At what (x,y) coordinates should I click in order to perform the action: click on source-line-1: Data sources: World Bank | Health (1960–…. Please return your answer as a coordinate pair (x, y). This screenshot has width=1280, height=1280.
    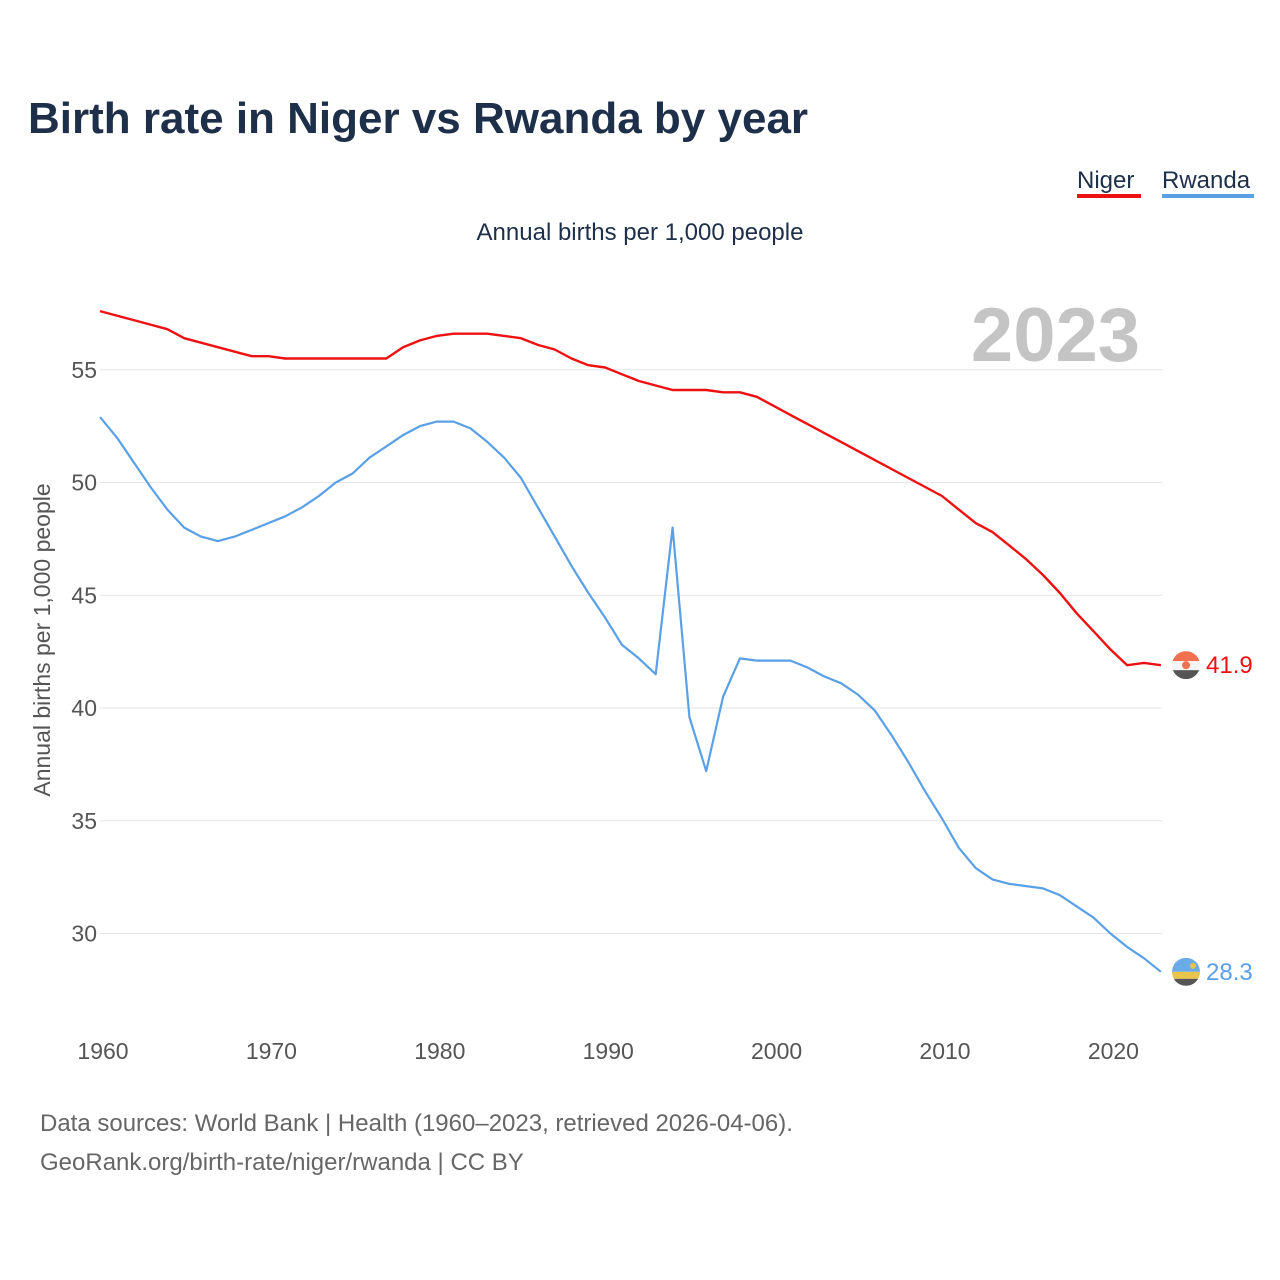
    Looking at the image, I should click on (416, 1123).